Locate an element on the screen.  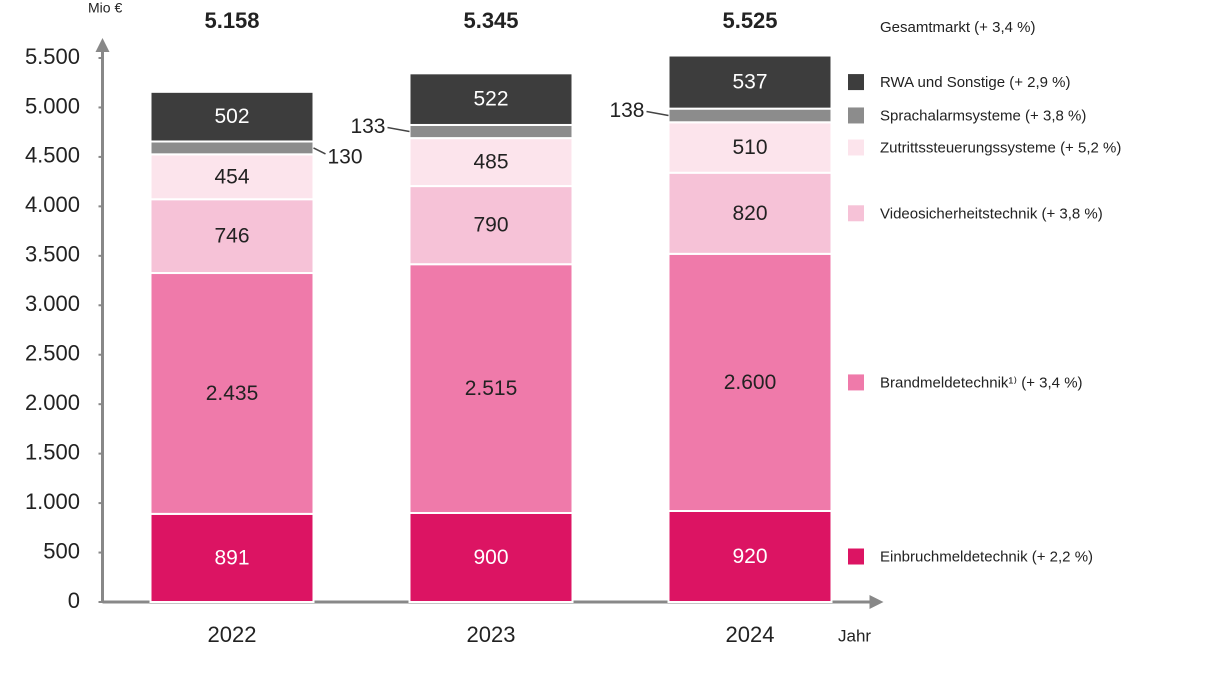
y-tick-label: 3.500 is located at coordinates (52, 254).